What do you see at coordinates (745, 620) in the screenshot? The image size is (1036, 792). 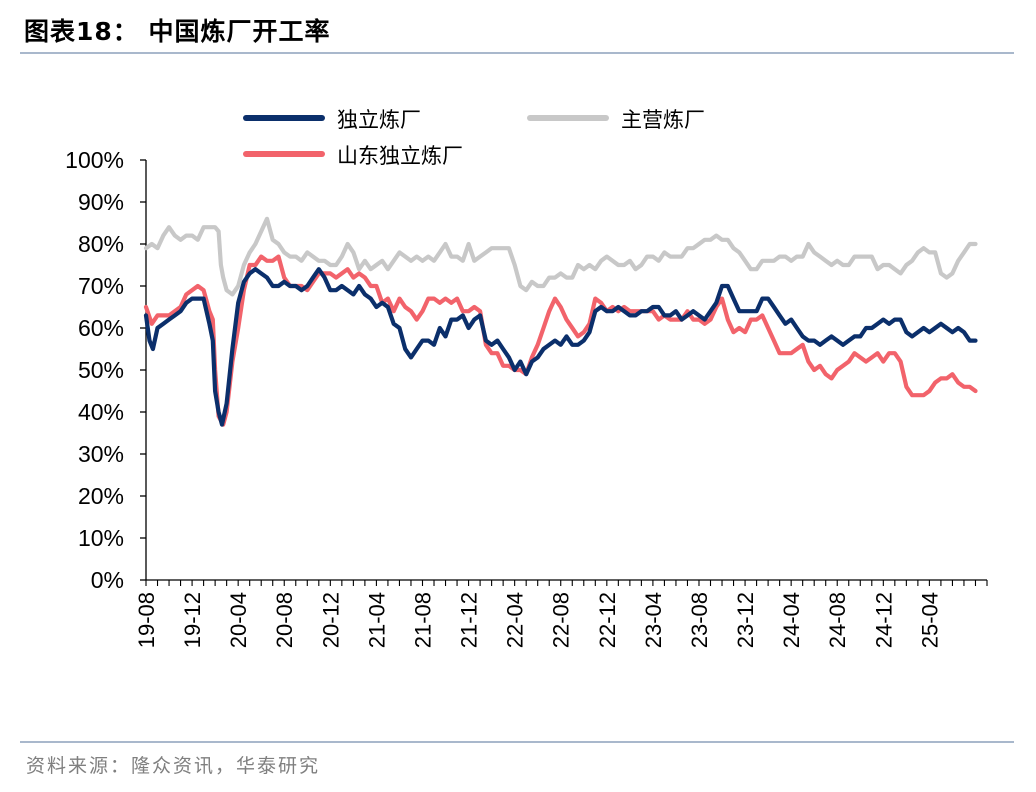 I see `x-tick-label: 23-12` at bounding box center [745, 620].